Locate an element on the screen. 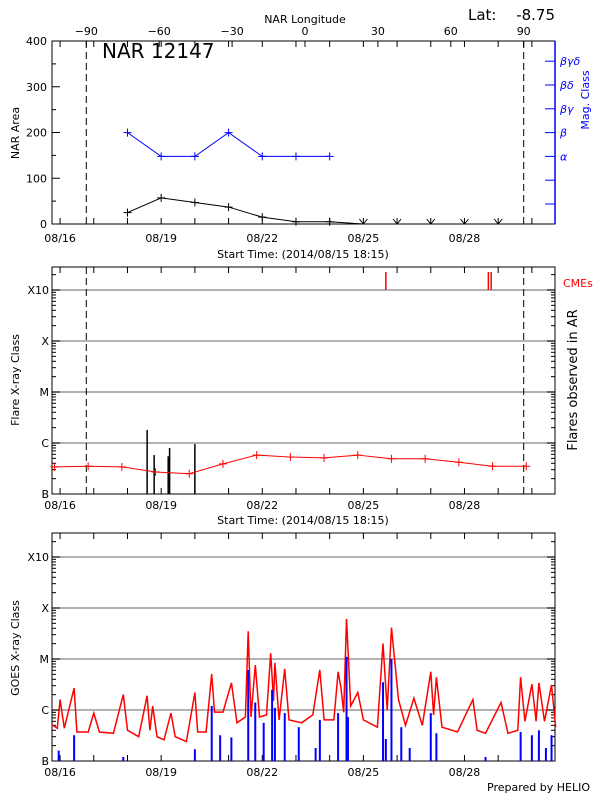  x-axis-title-2: Start Time: (2014/08/15 18:15) is located at coordinates (303, 520).